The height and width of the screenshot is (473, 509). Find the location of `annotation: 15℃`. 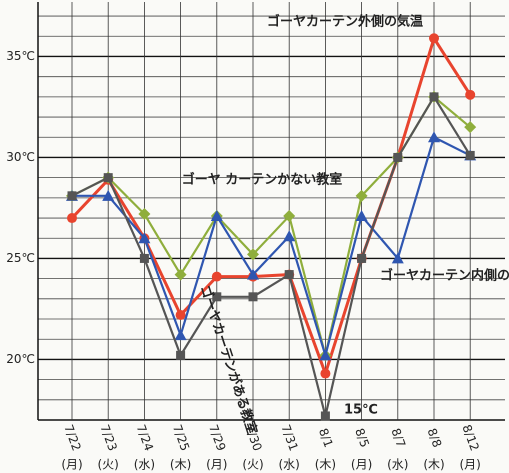

annotation: 15℃ is located at coordinates (361, 410).